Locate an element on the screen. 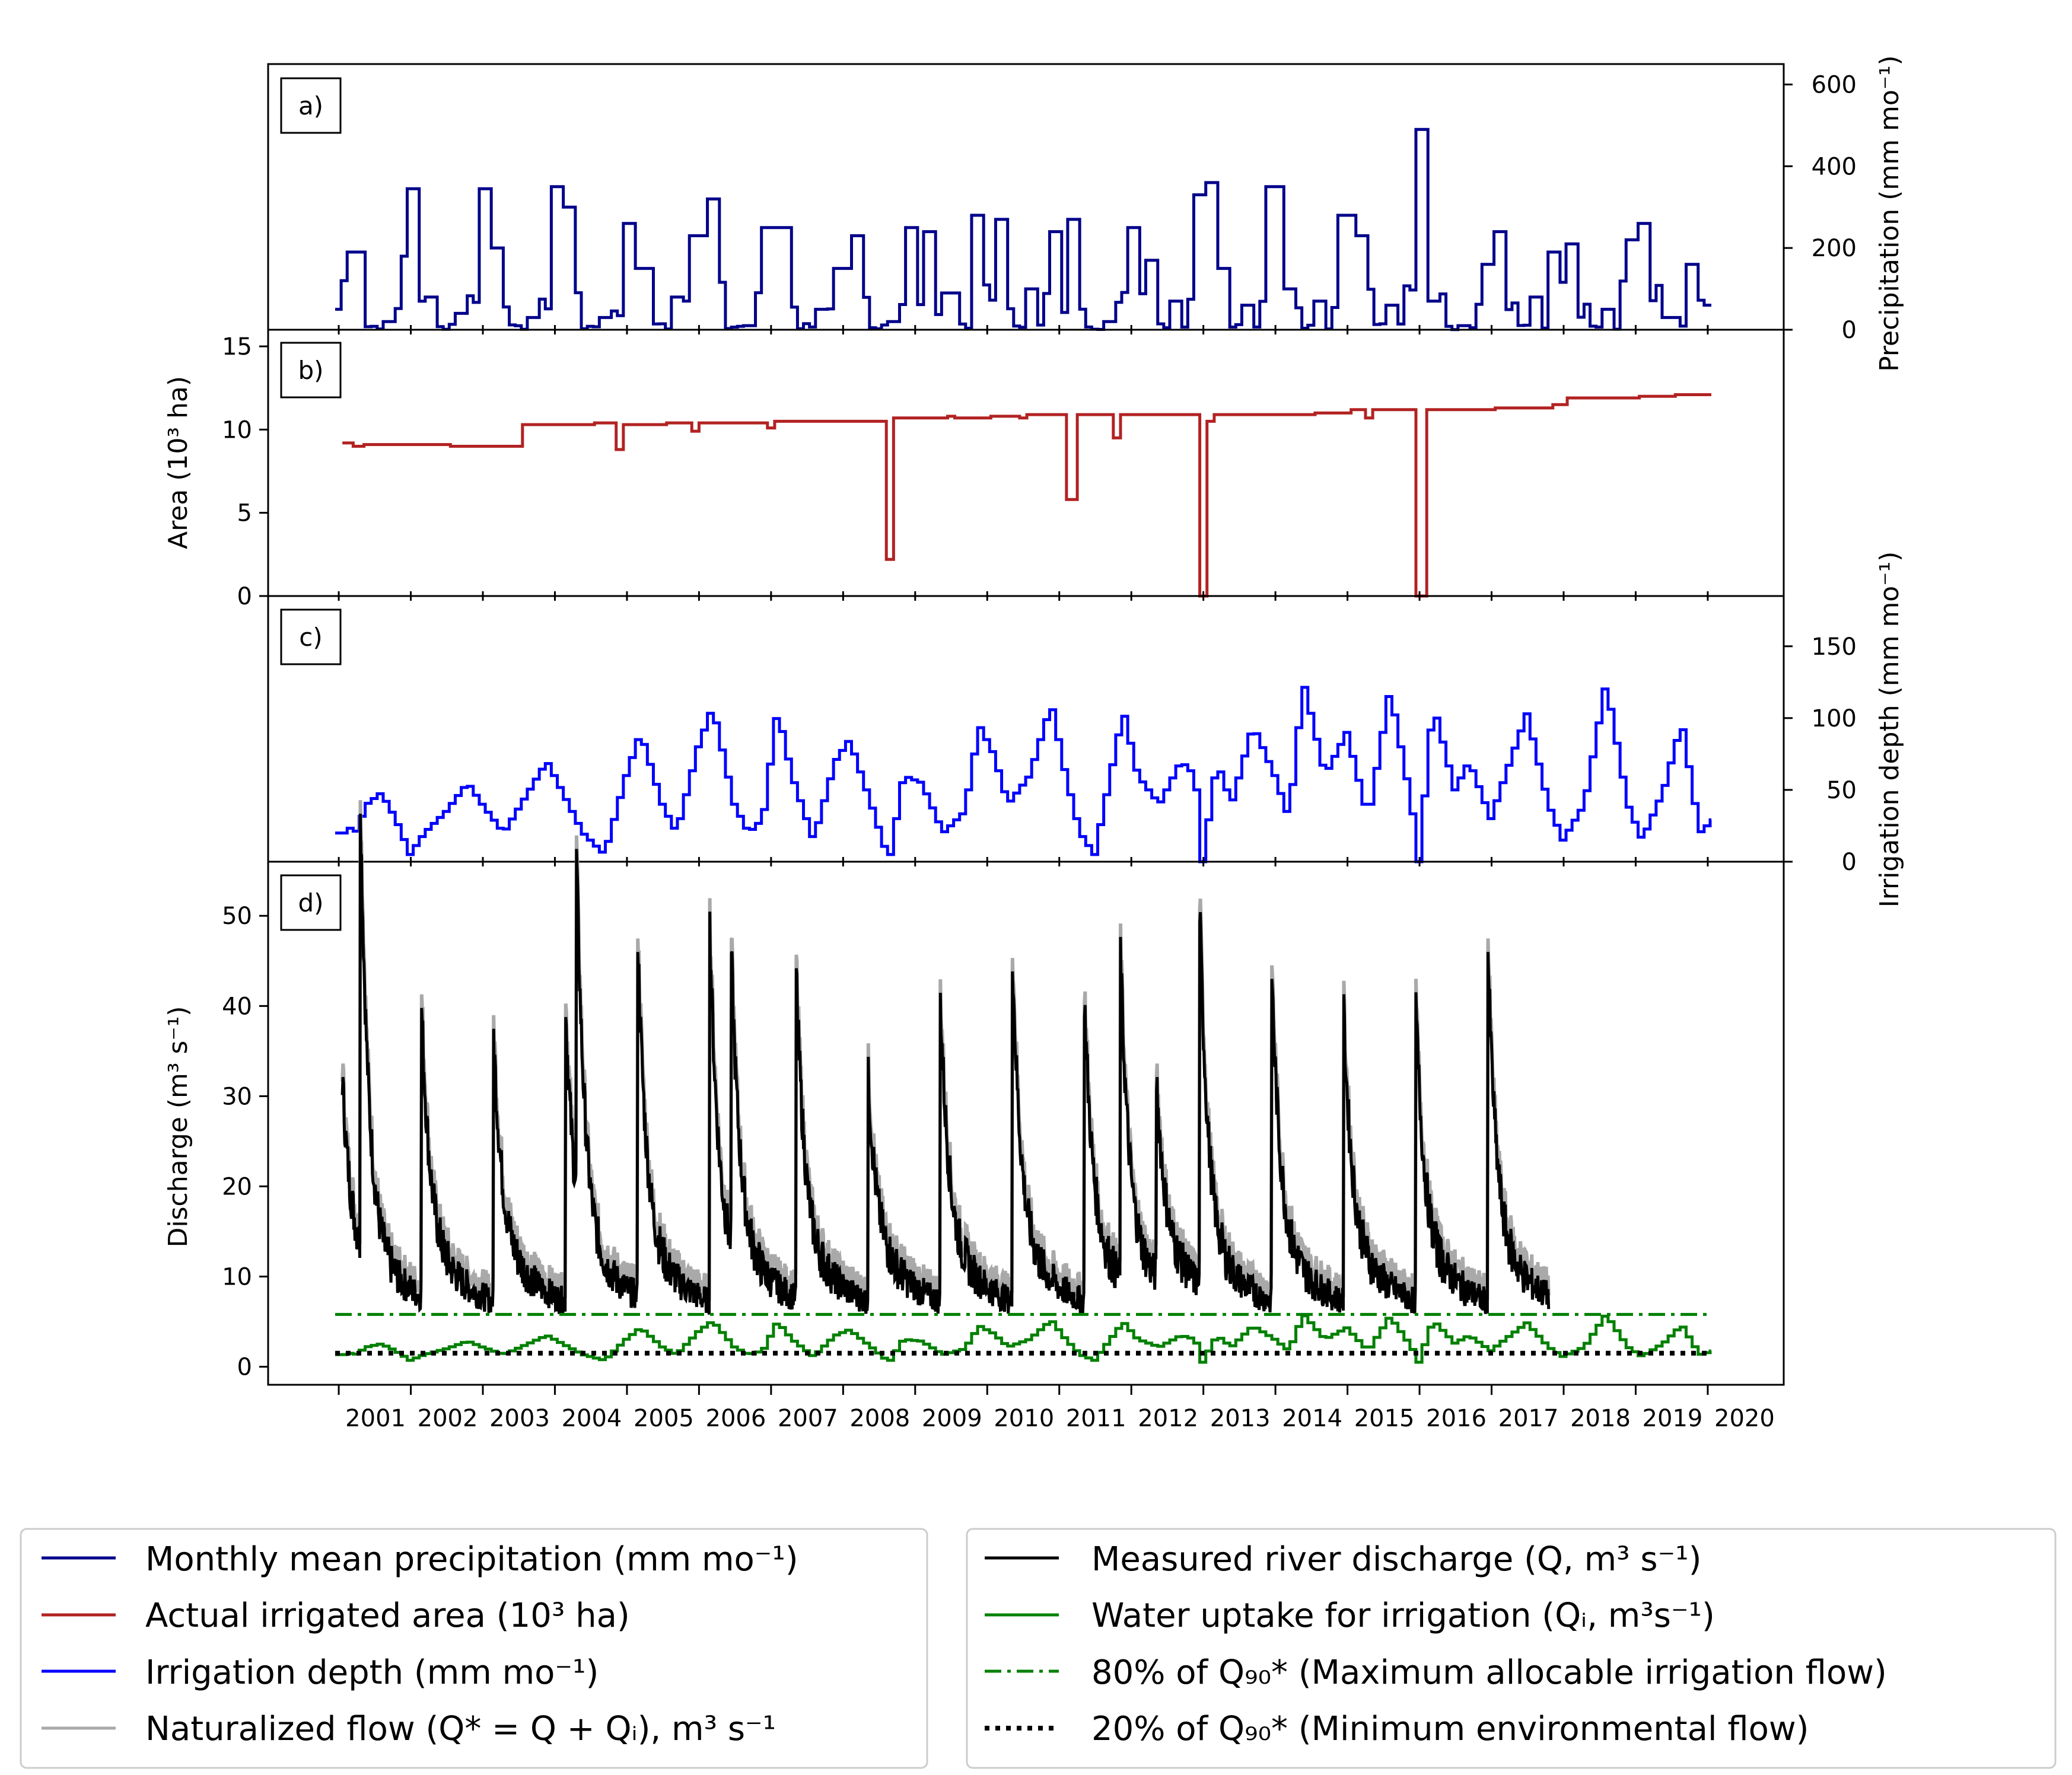  ytick-label-a-2: 400 is located at coordinates (1835, 166).